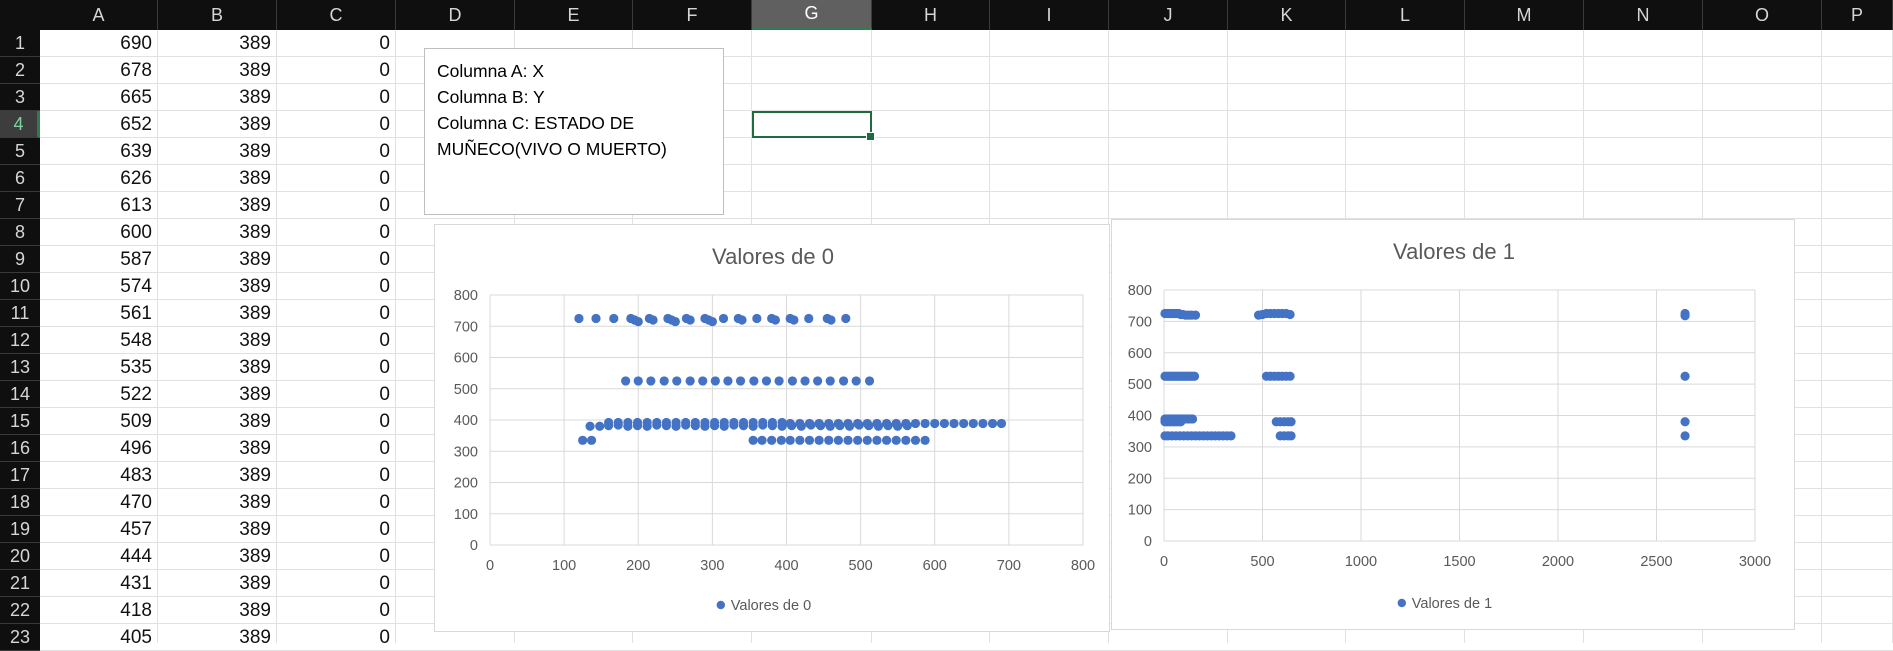 Image resolution: width=1893 pixels, height=651 pixels. I want to click on select-all-corner, so click(20, 15).